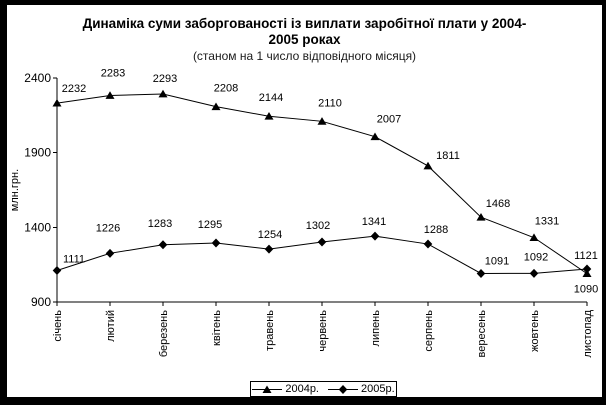 The height and width of the screenshot is (405, 606). What do you see at coordinates (304, 56) in the screenshot?
I see `chart-subtitle: (станом на 1 число відповідного місяця)` at bounding box center [304, 56].